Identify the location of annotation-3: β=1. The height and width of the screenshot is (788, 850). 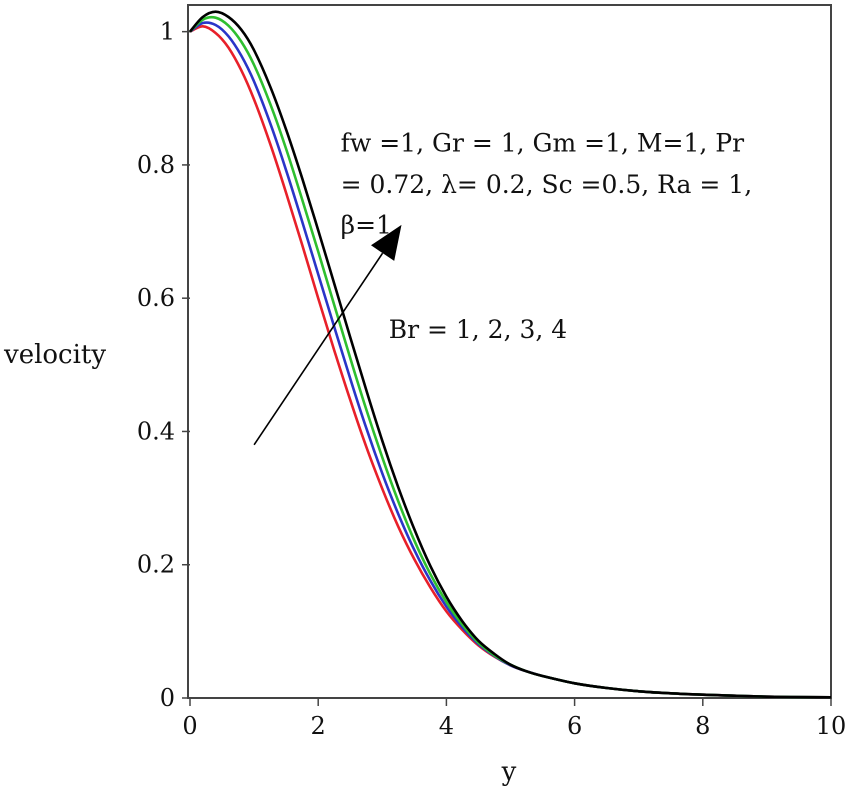
(366, 225).